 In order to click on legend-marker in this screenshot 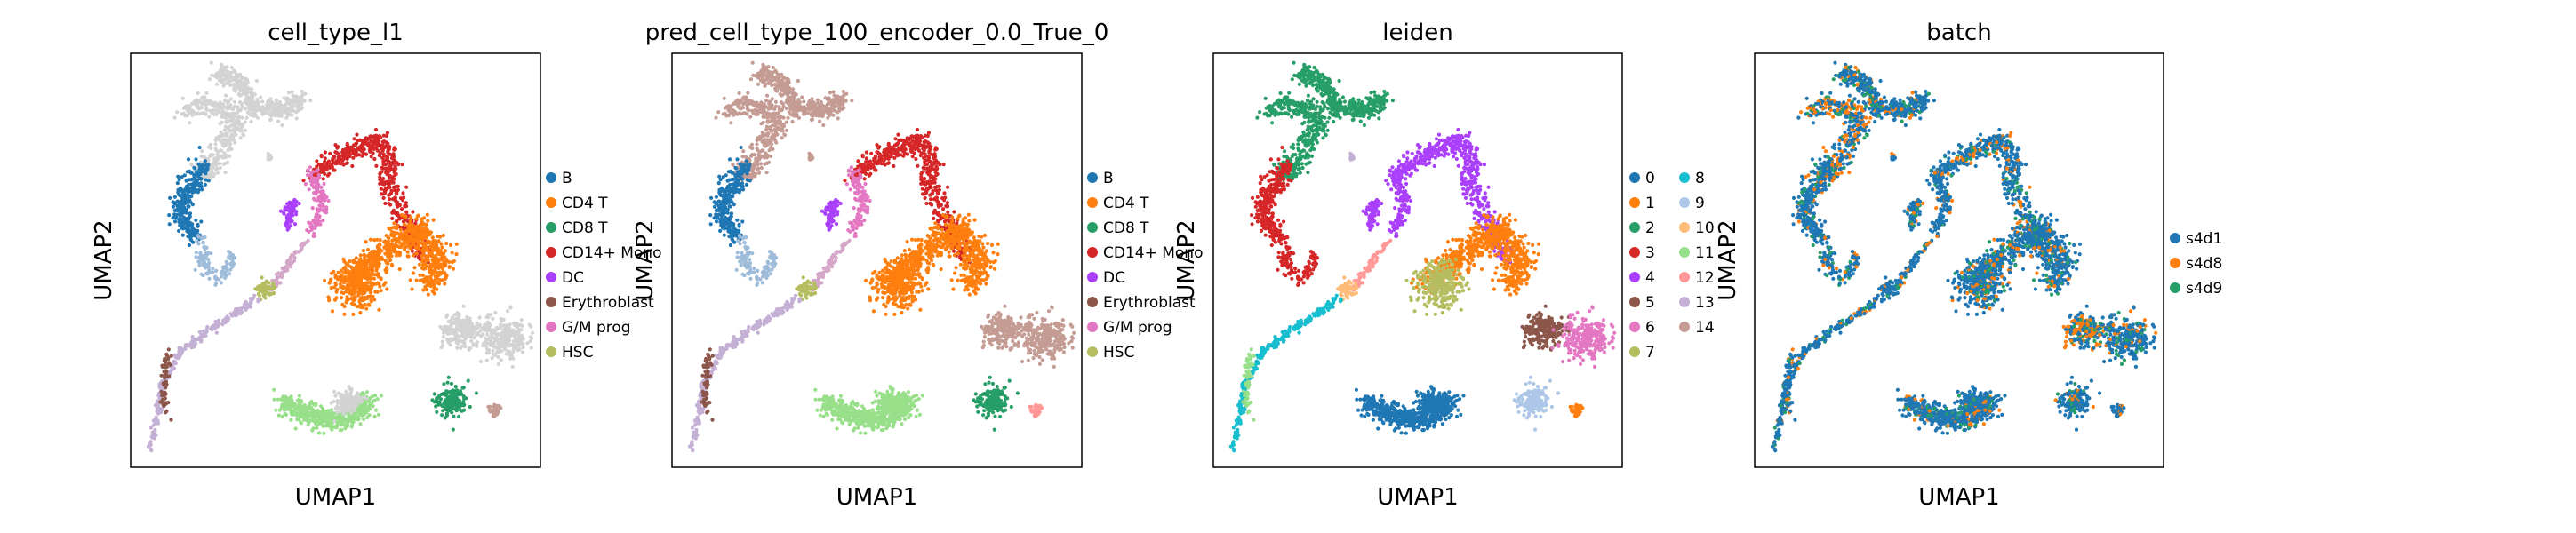, I will do `click(551, 177)`.